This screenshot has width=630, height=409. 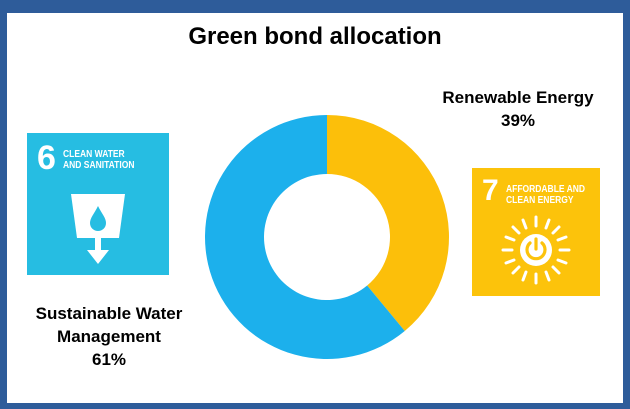 I want to click on label-water-name-line2: Management, so click(x=109, y=336).